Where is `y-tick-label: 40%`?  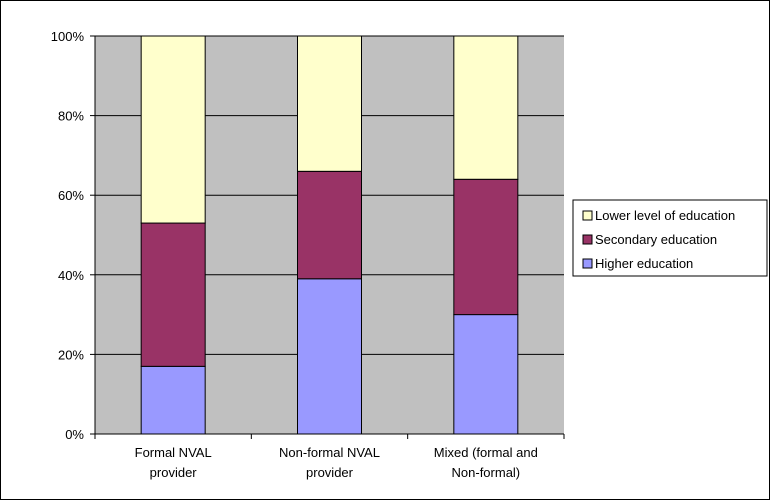 y-tick-label: 40% is located at coordinates (71, 275).